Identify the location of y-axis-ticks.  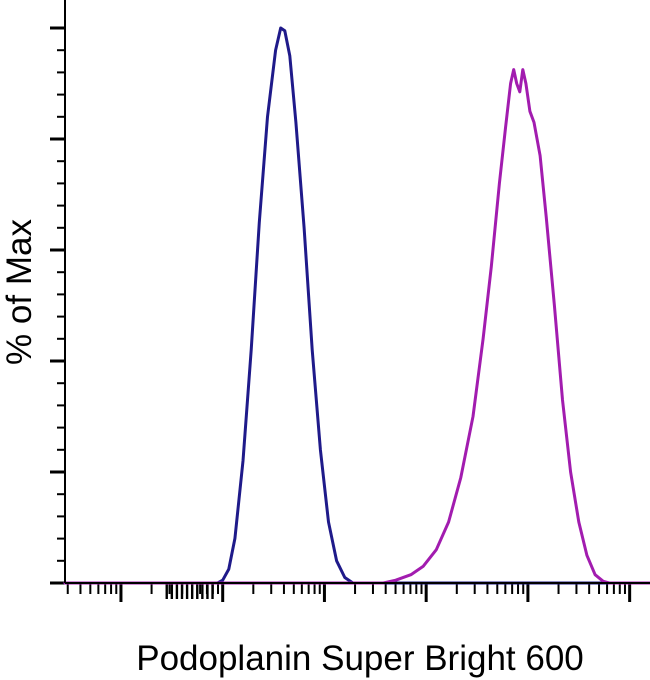
(57, 305).